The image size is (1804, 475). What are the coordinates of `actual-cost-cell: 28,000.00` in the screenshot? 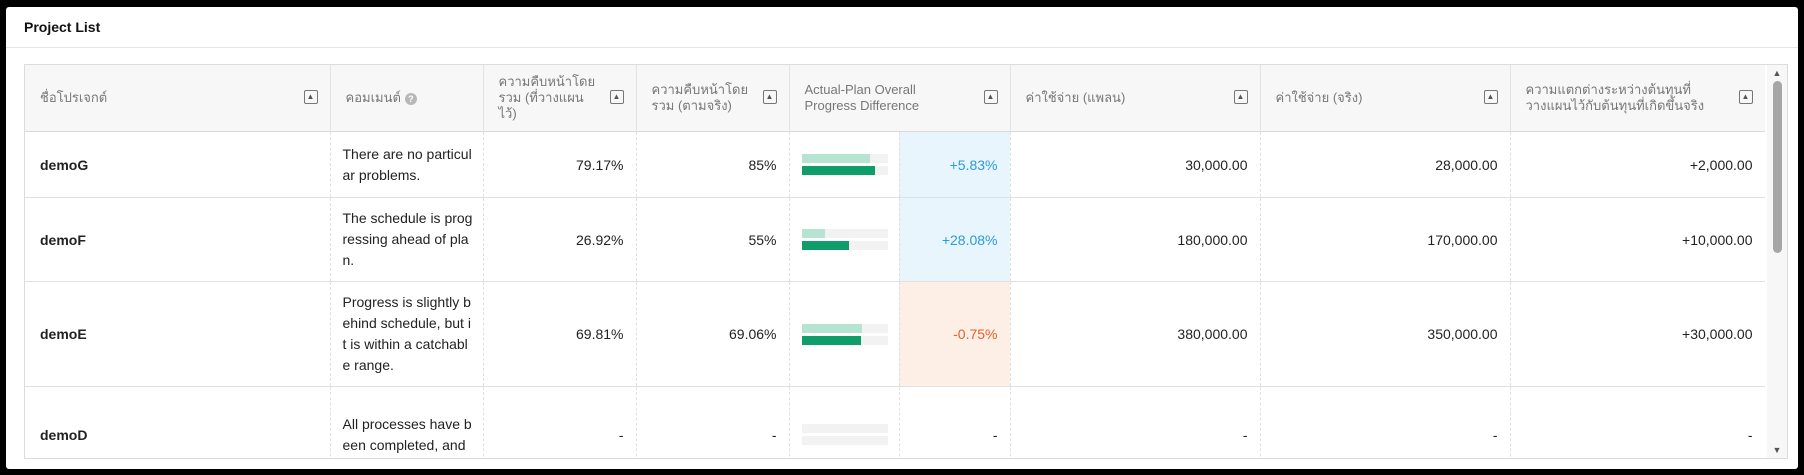 It's located at (1385, 164).